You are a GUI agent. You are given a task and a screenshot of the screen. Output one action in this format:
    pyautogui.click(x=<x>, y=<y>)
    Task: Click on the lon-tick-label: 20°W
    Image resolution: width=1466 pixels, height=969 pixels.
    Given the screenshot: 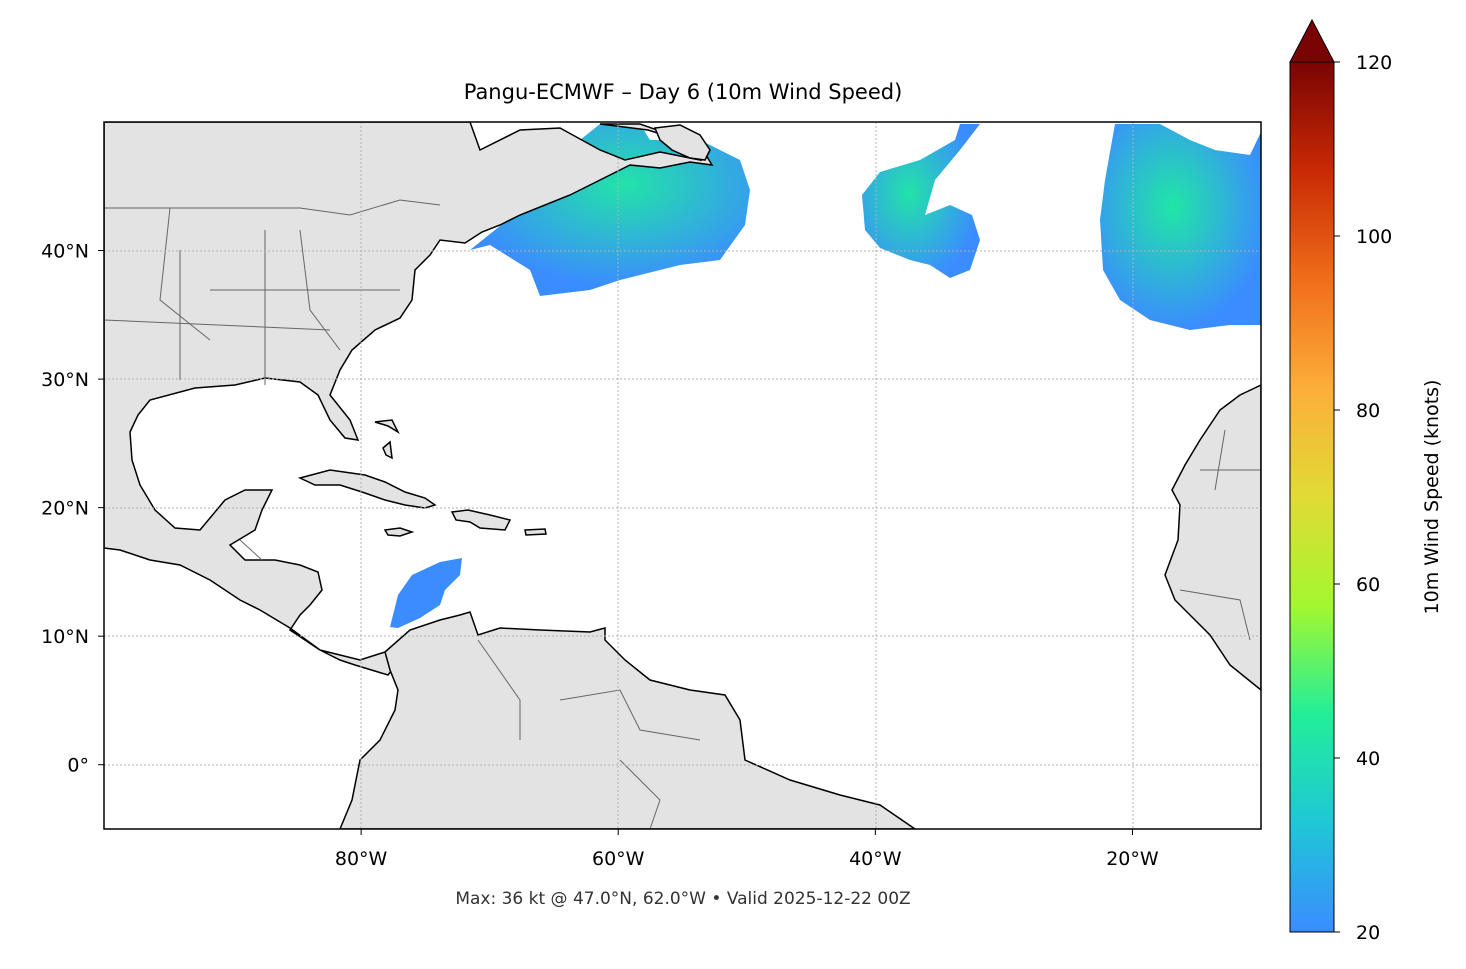 What is the action you would take?
    pyautogui.click(x=1132, y=859)
    